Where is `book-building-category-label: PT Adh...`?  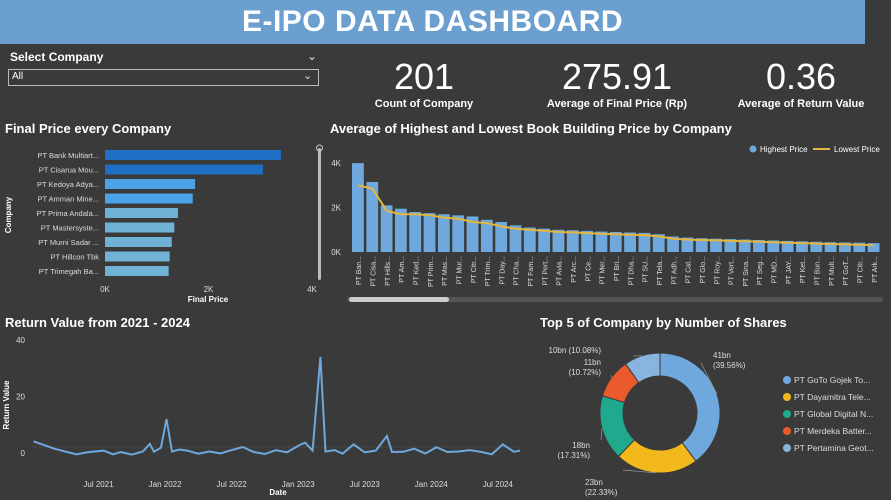
book-building-category-label: PT Adh... is located at coordinates (674, 270).